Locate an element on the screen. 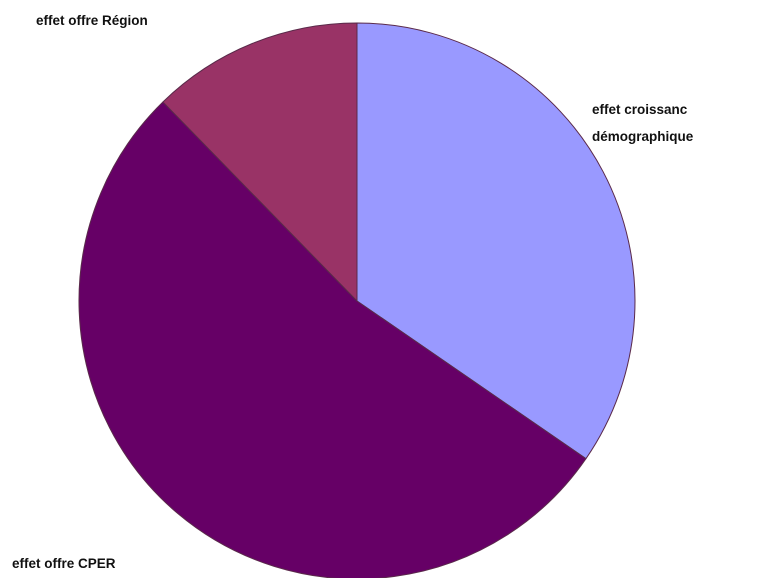 Image resolution: width=769 pixels, height=578 pixels. pie-slice-region is located at coordinates (260, 162).